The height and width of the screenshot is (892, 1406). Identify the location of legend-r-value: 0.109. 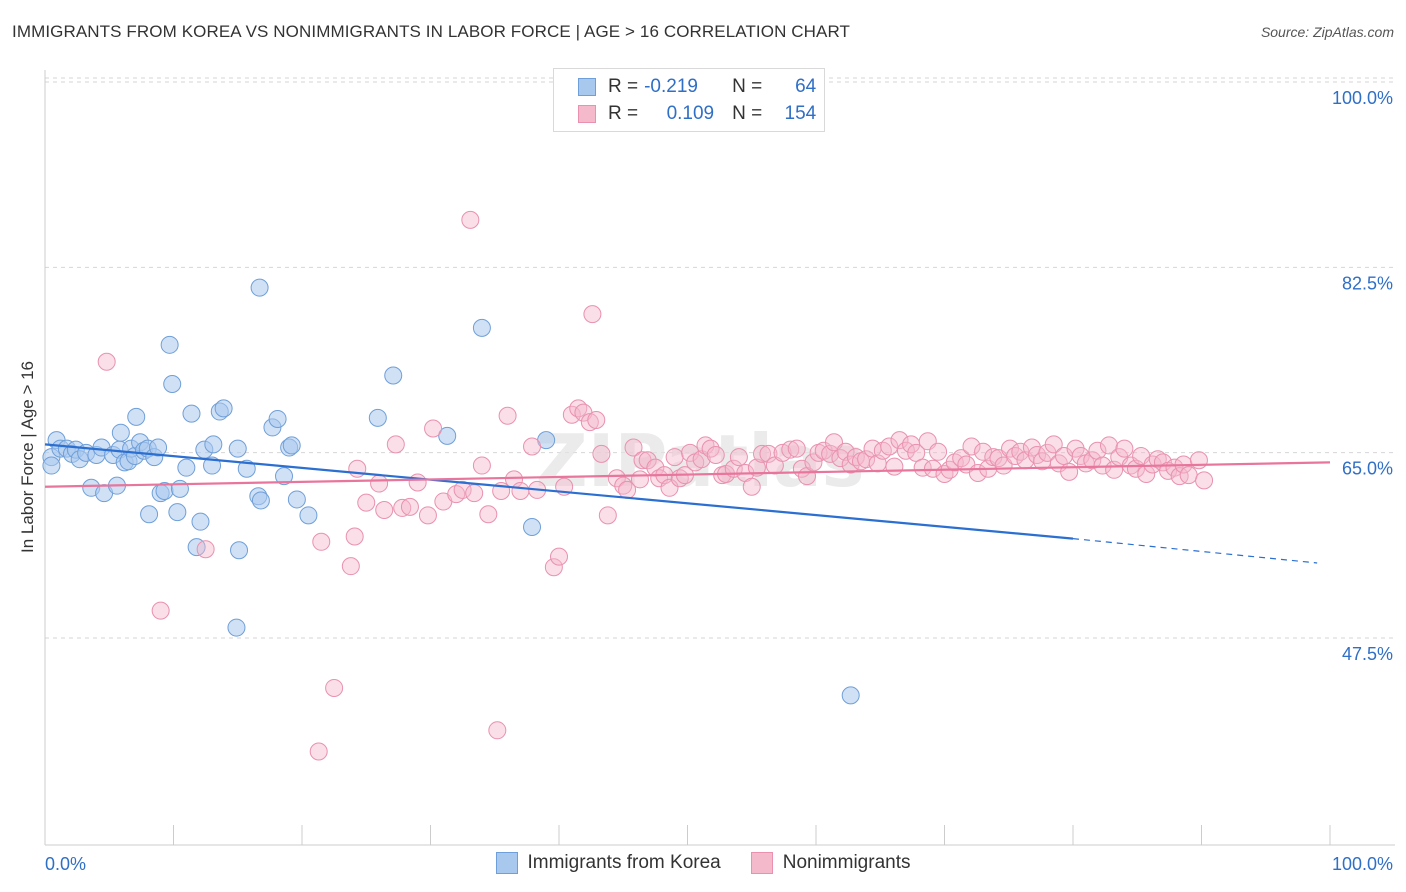
(690, 113).